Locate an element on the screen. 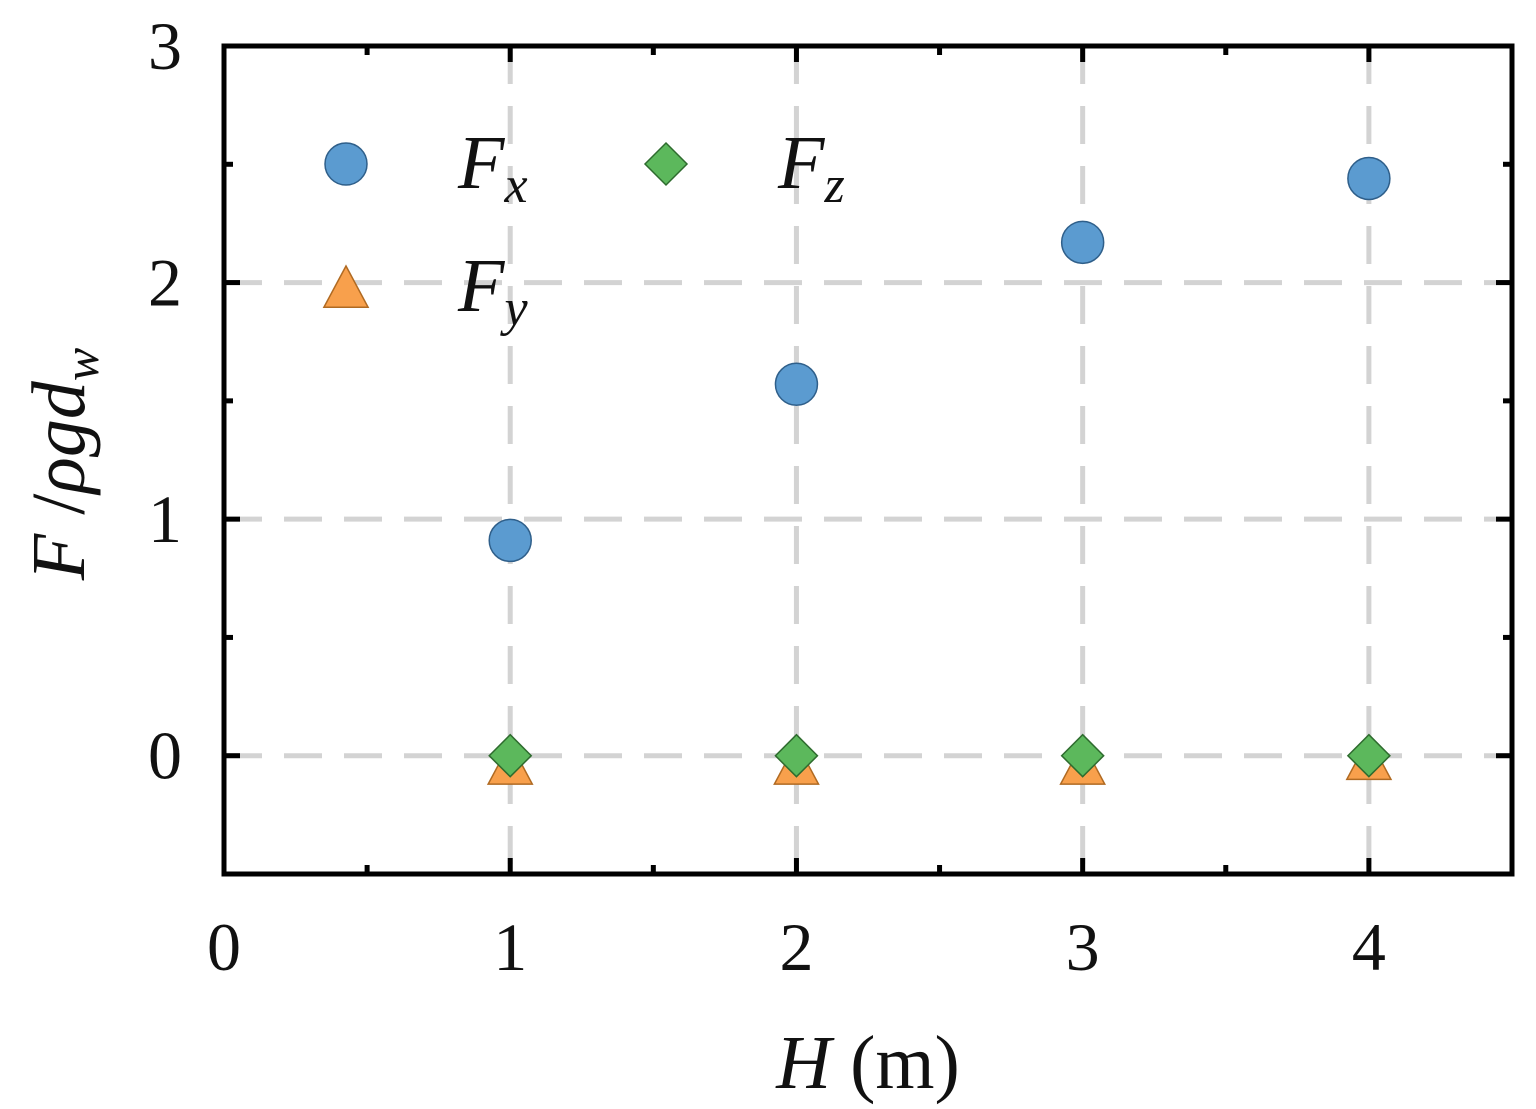 The width and height of the screenshot is (1536, 1109). x-axis-unit: (m) is located at coordinates (895, 1063).